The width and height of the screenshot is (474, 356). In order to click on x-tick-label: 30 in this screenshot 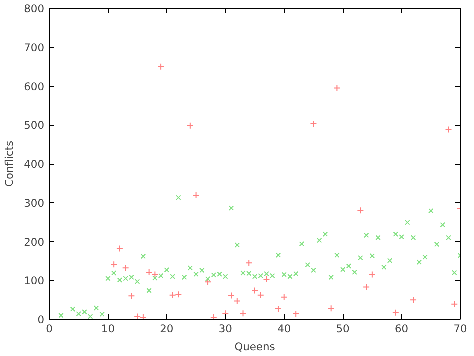, I will do `click(225, 329)`.